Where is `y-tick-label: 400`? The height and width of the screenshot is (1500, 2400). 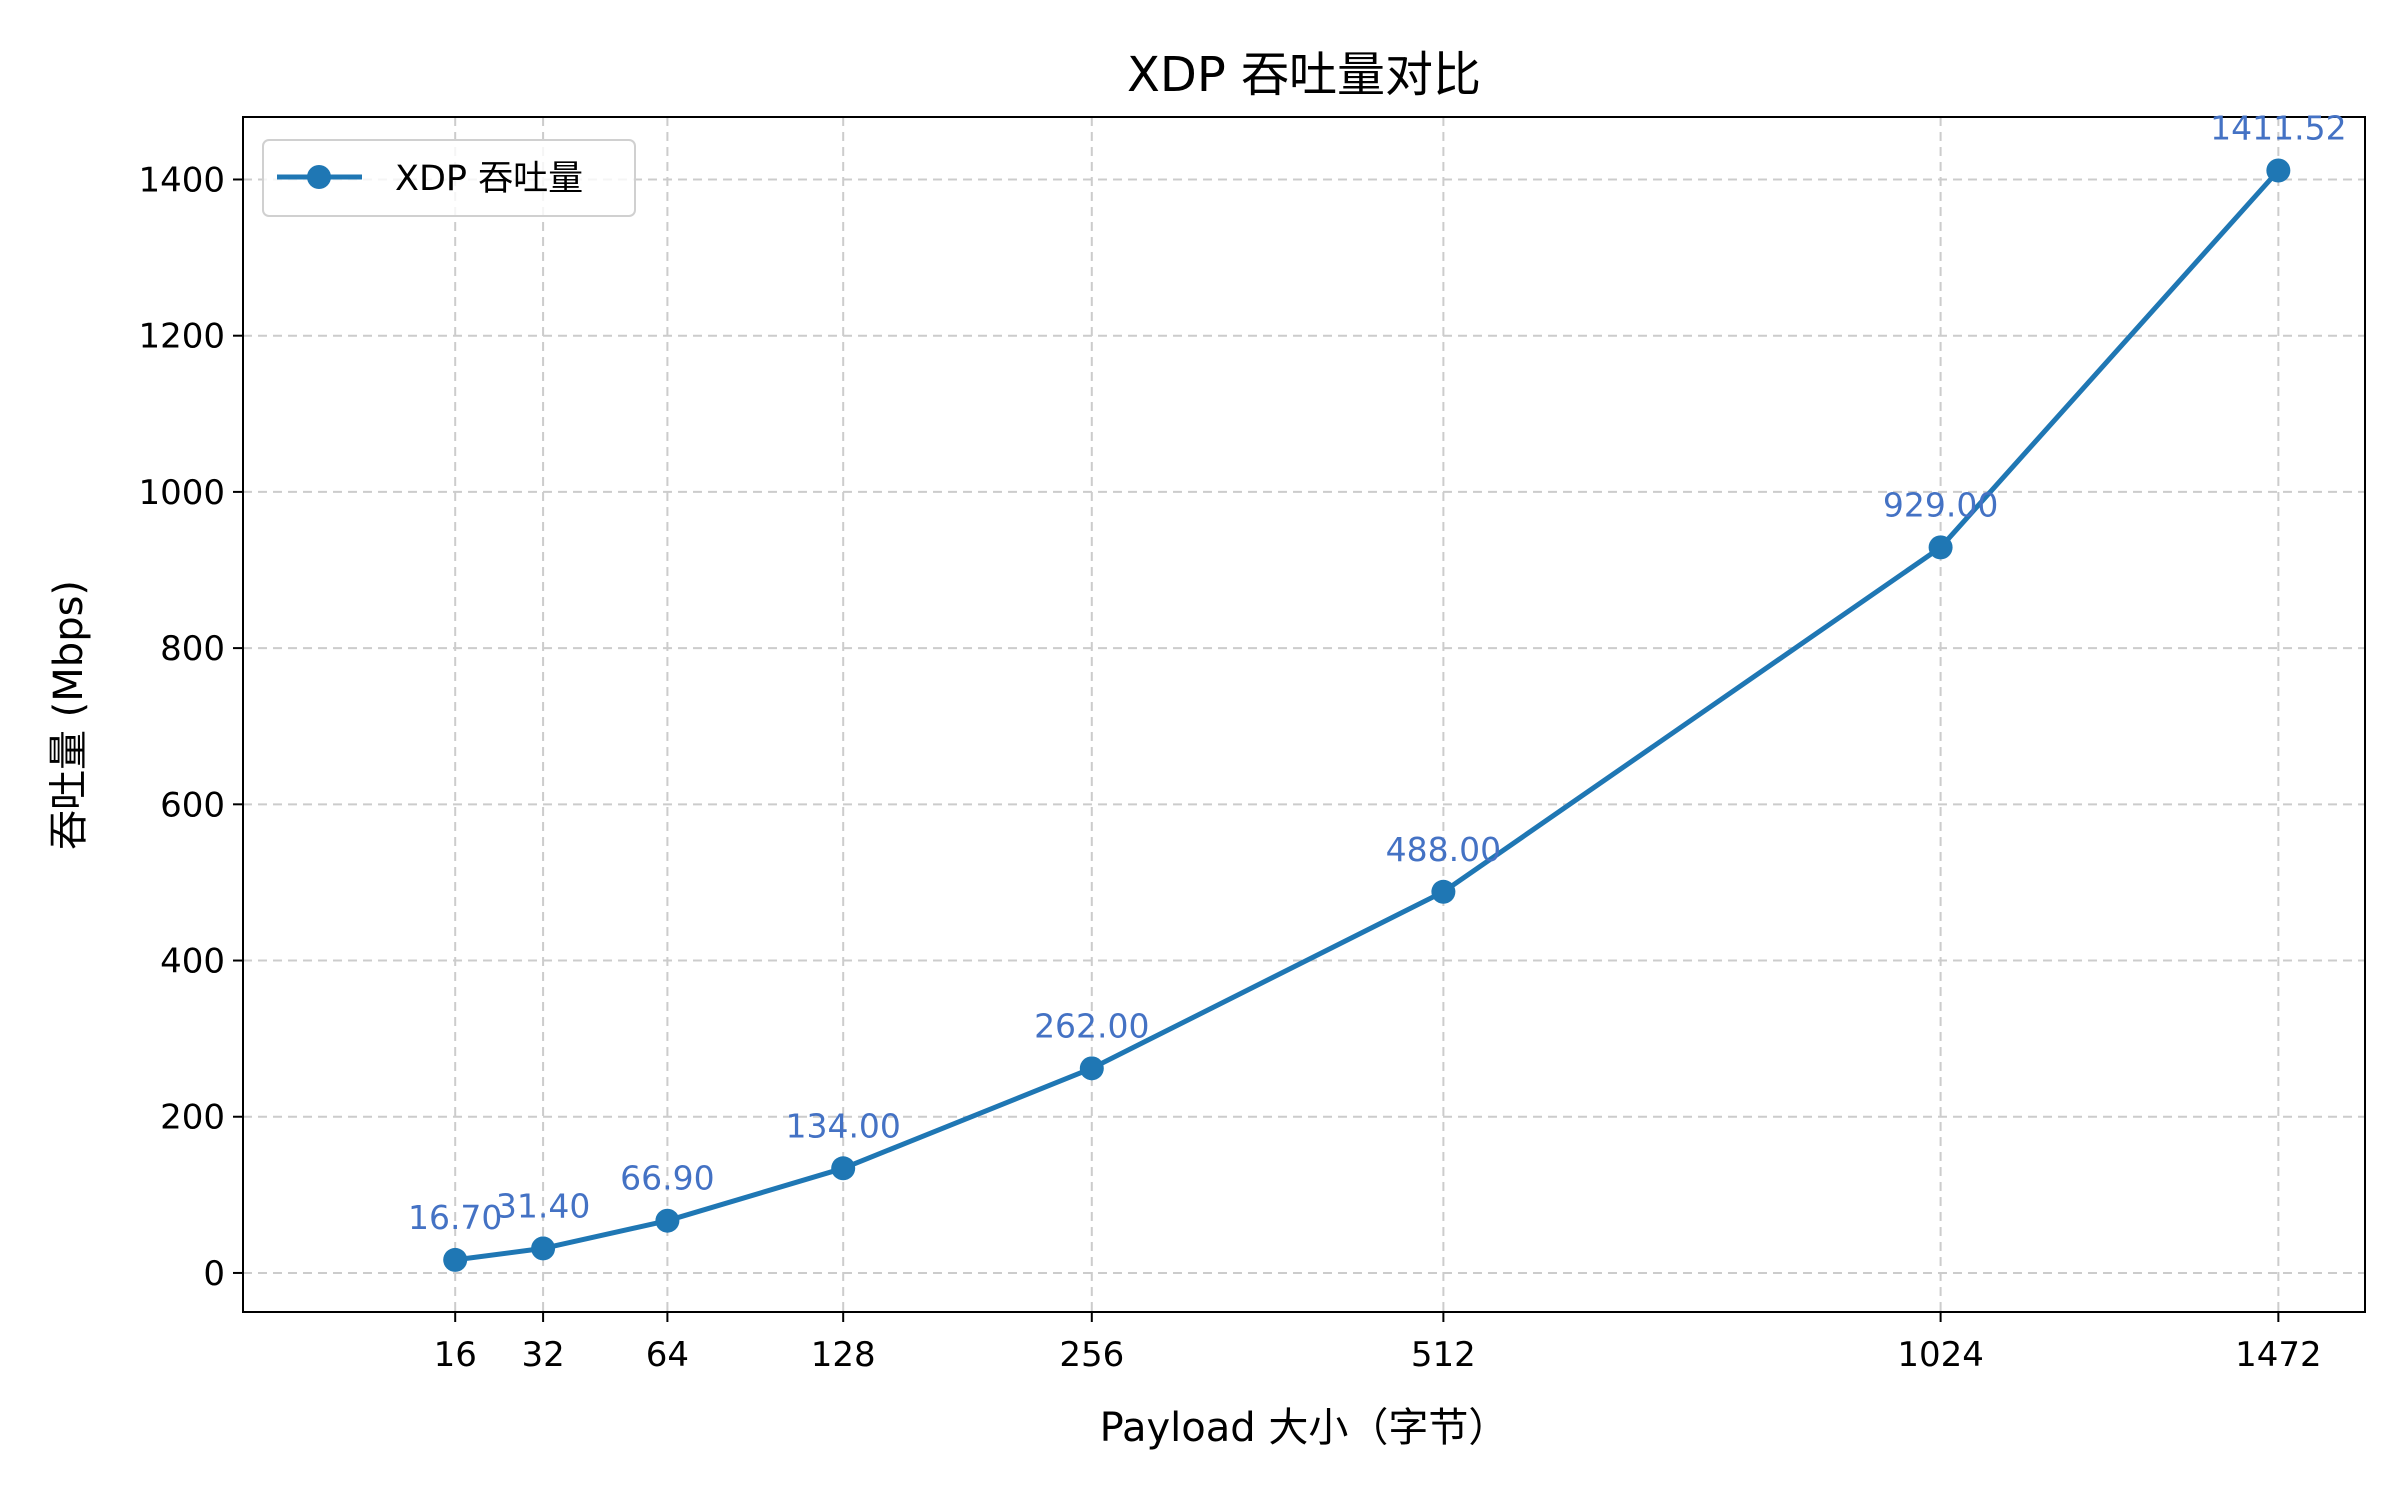
y-tick-label: 400 is located at coordinates (192, 962).